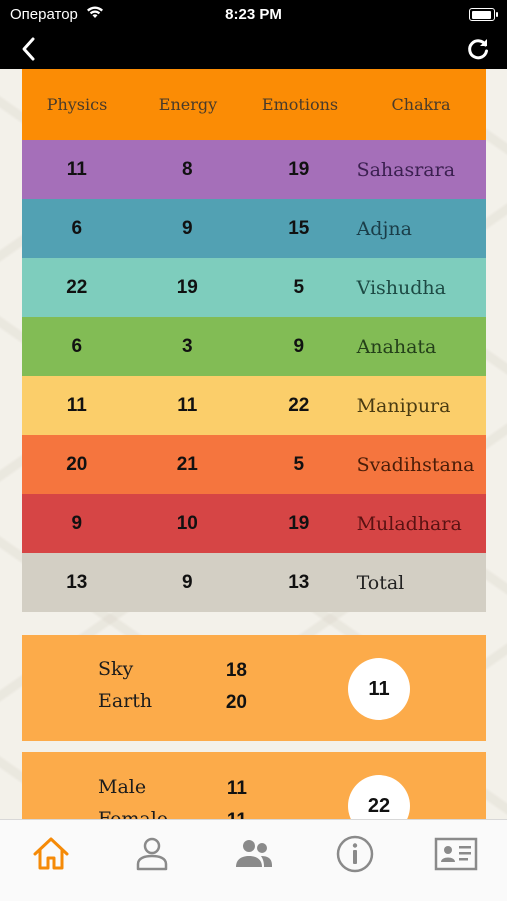 The width and height of the screenshot is (507, 901). I want to click on chakra-name: Manipura, so click(403, 405).